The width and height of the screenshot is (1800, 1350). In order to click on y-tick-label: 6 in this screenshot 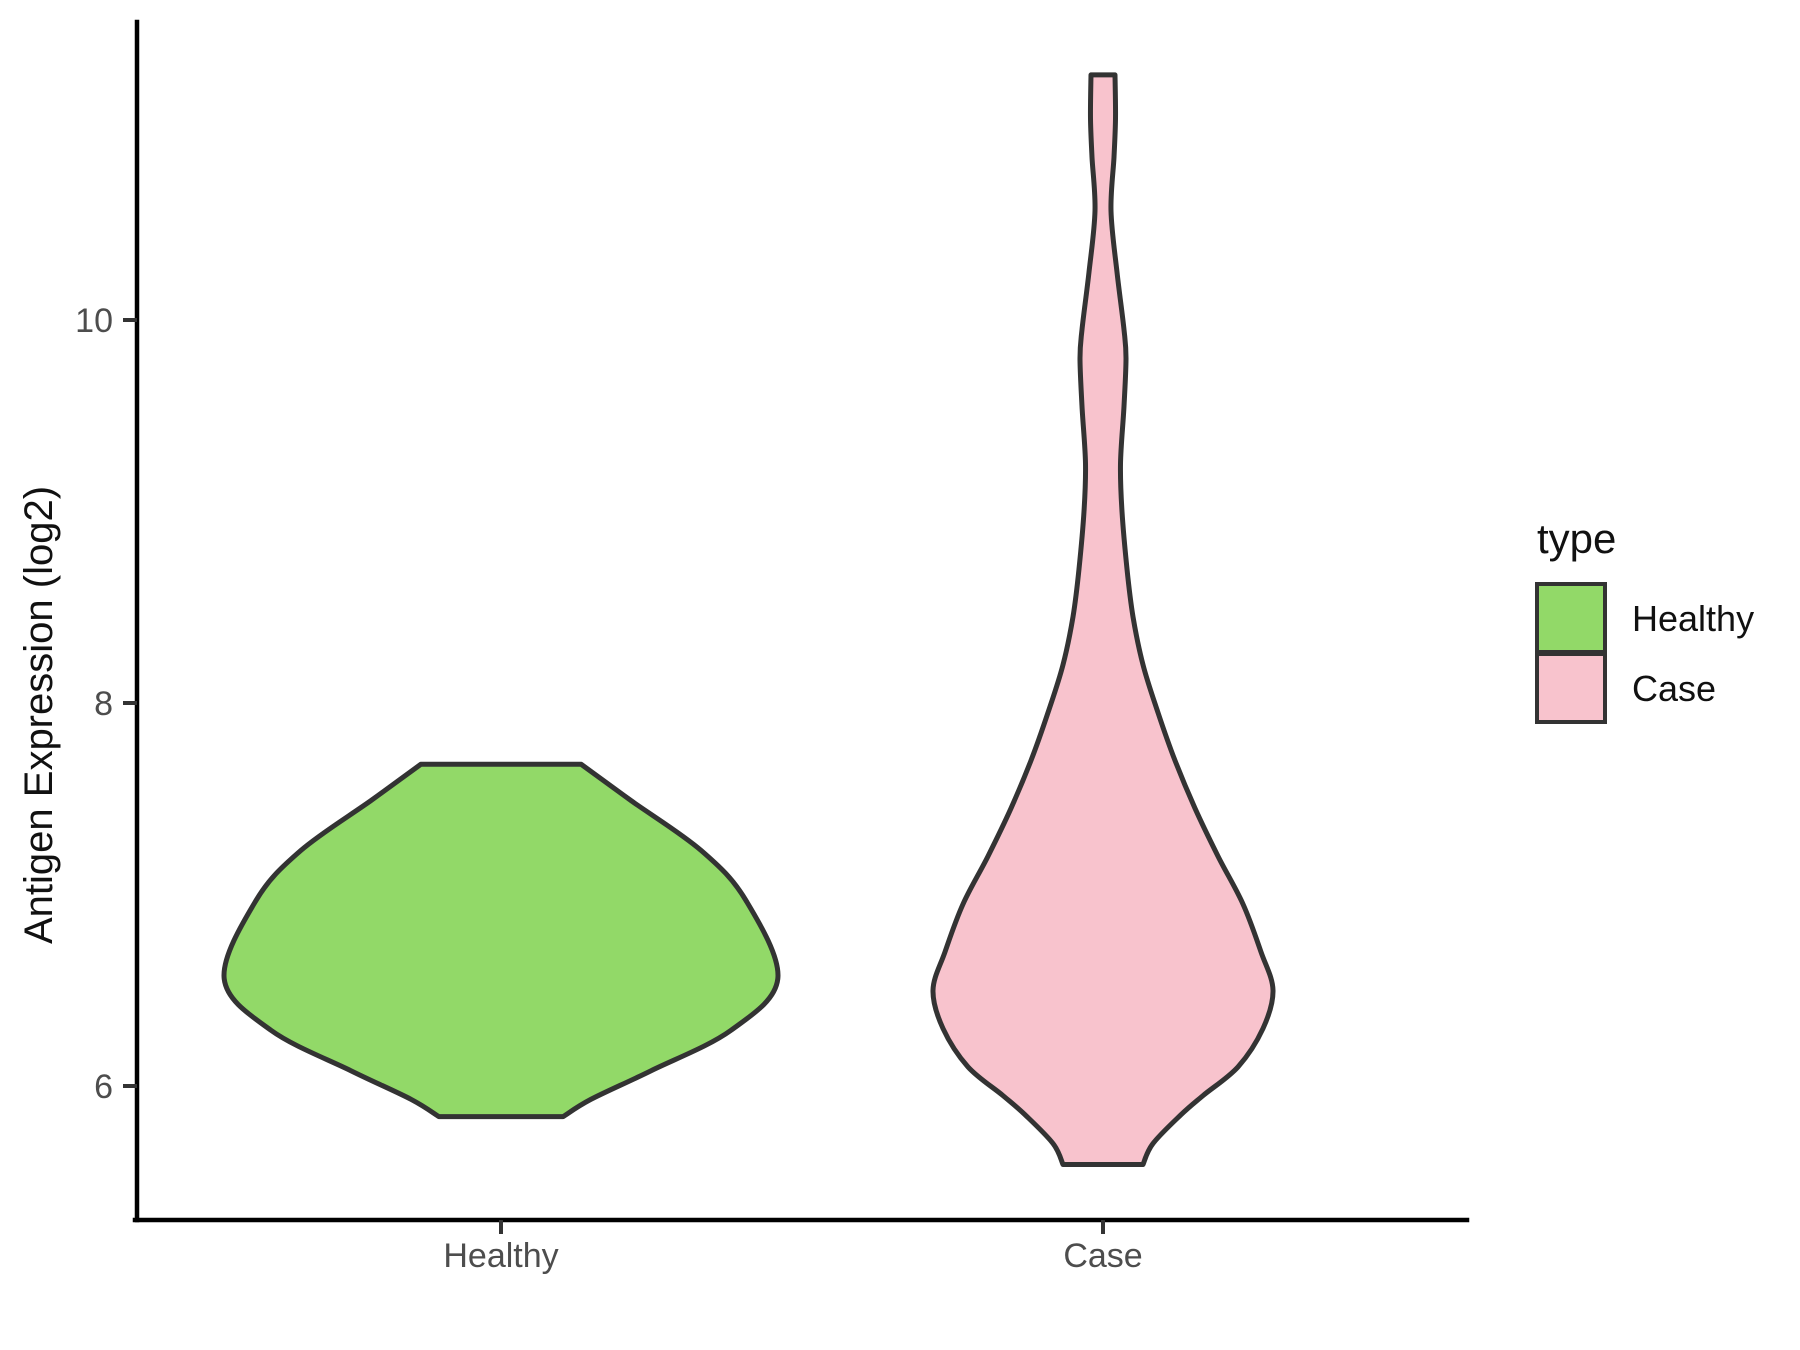, I will do `click(103, 1087)`.